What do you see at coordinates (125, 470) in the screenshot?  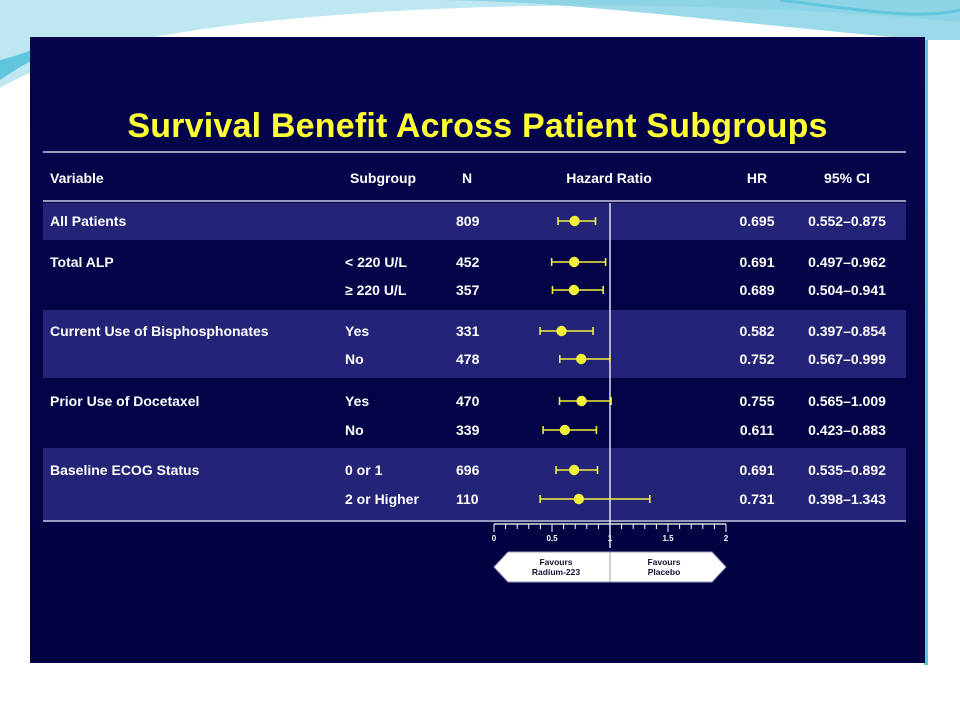 I see `group-variable-label: Baseline ECOG Status` at bounding box center [125, 470].